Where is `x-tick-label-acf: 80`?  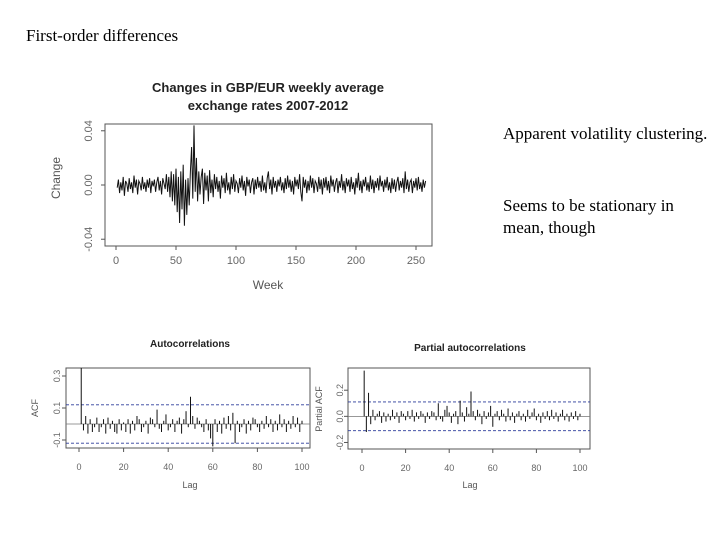 x-tick-label-acf: 80 is located at coordinates (257, 467).